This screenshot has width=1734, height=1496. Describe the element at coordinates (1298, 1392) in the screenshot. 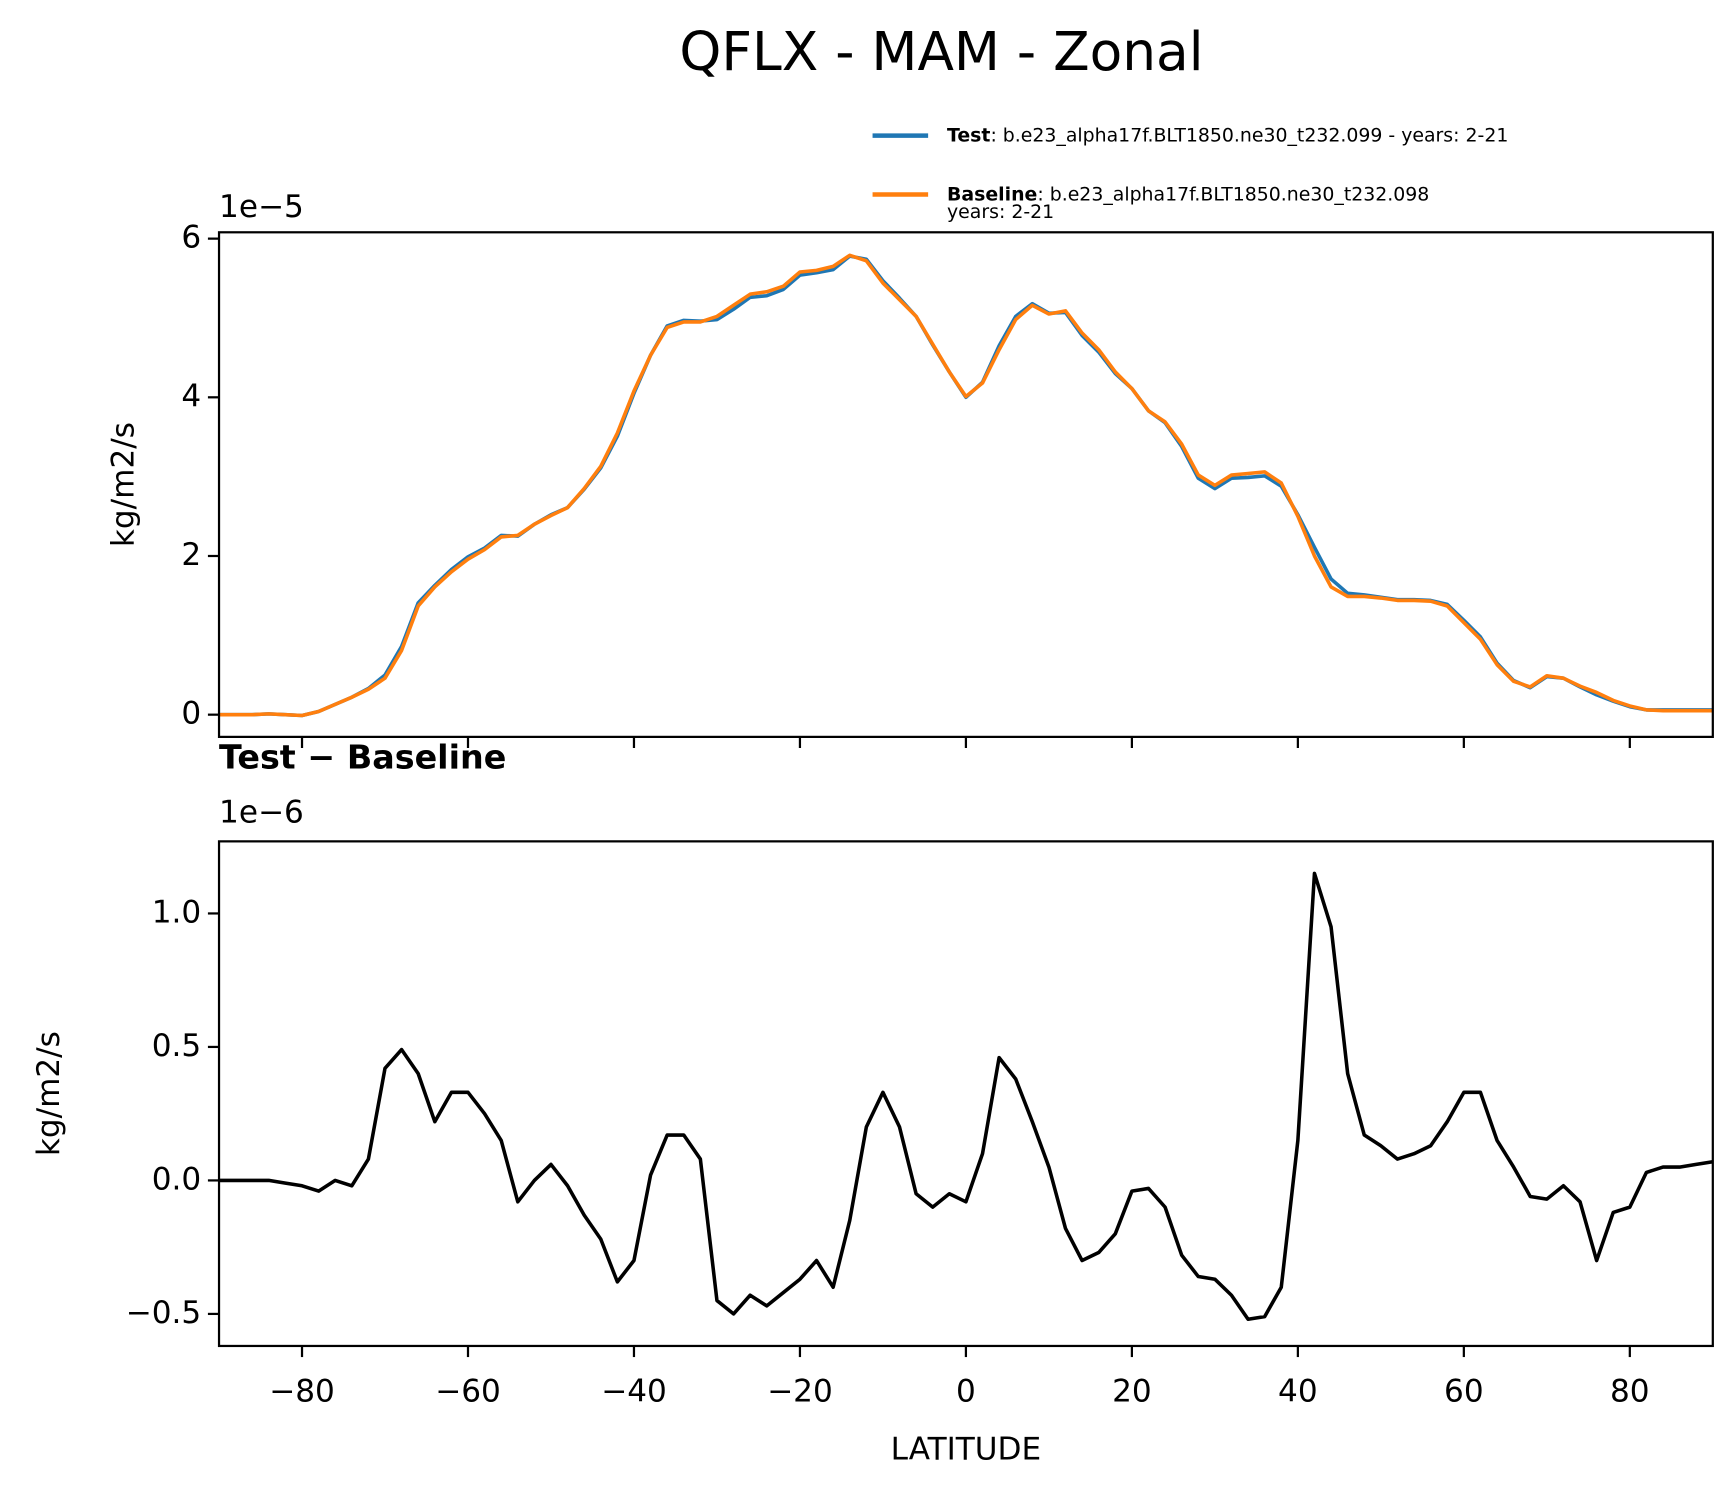

I see `x-tick-label: 40` at that location.